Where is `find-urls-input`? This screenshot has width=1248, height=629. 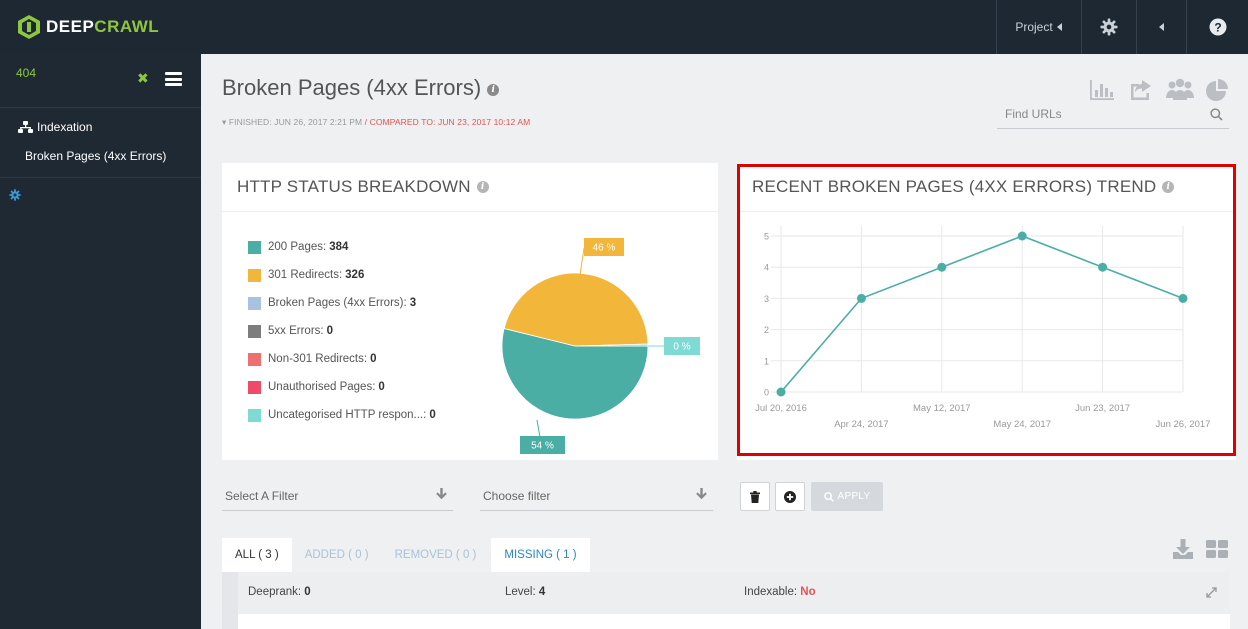
find-urls-input is located at coordinates (1092, 114).